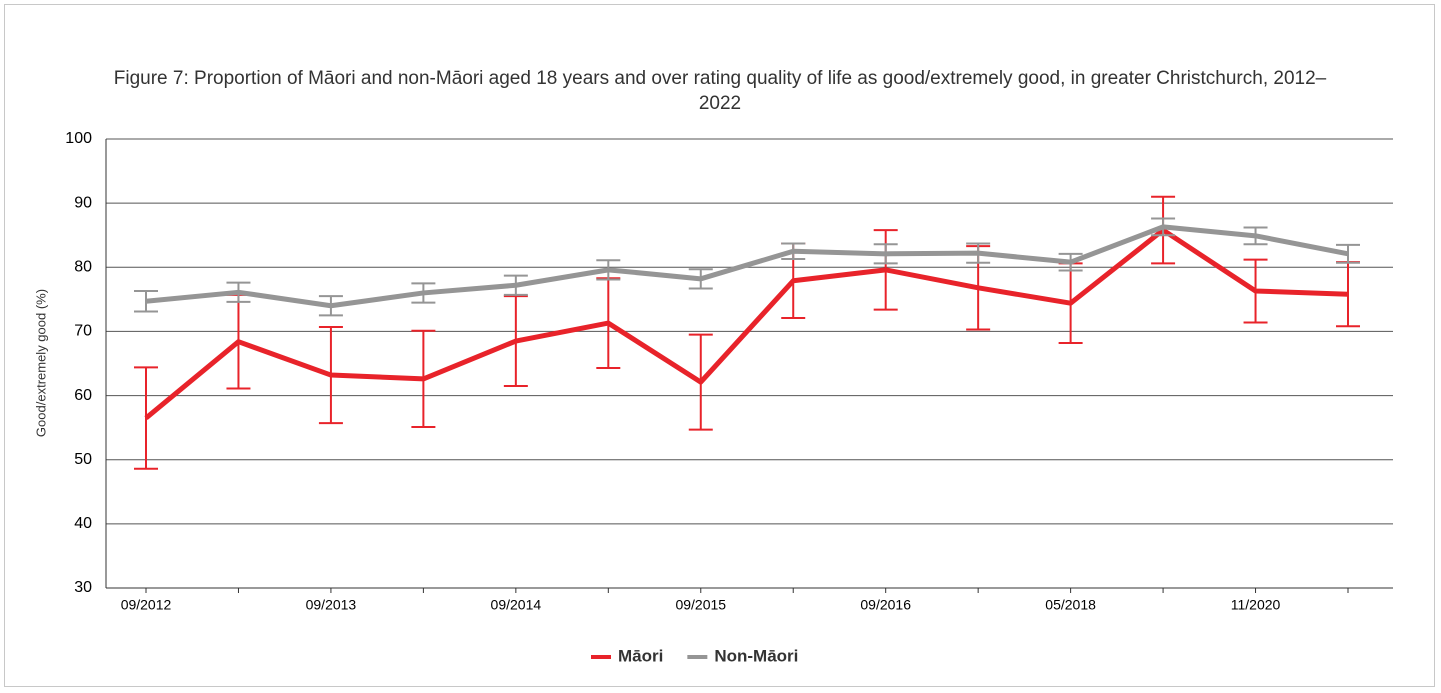 The height and width of the screenshot is (693, 1441). I want to click on x-tick-label: 09/2014, so click(516, 605).